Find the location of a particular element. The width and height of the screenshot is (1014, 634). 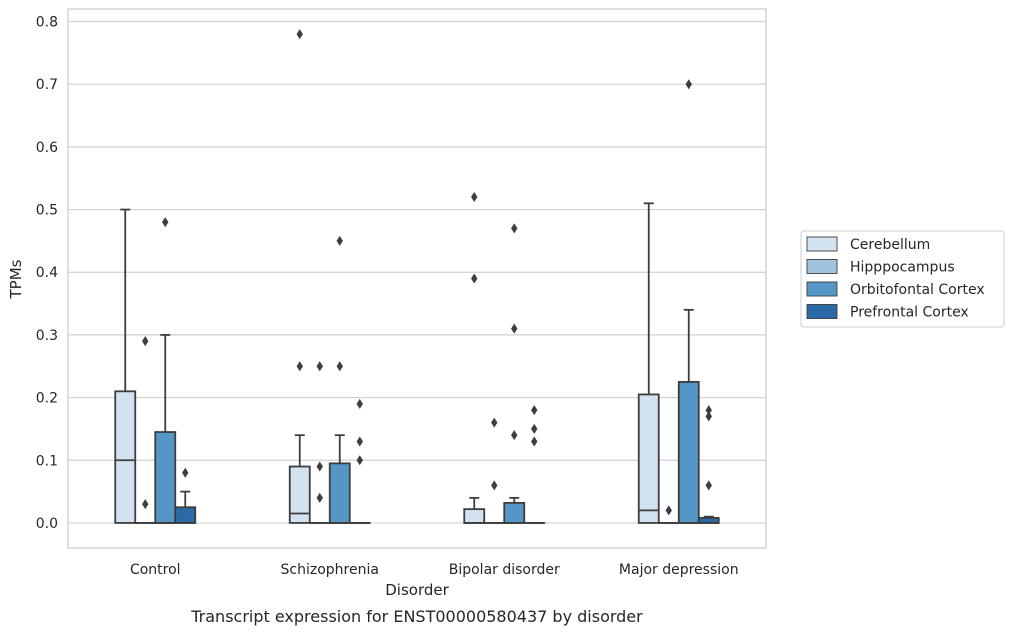

legend-label: Cerebellum is located at coordinates (890, 245).